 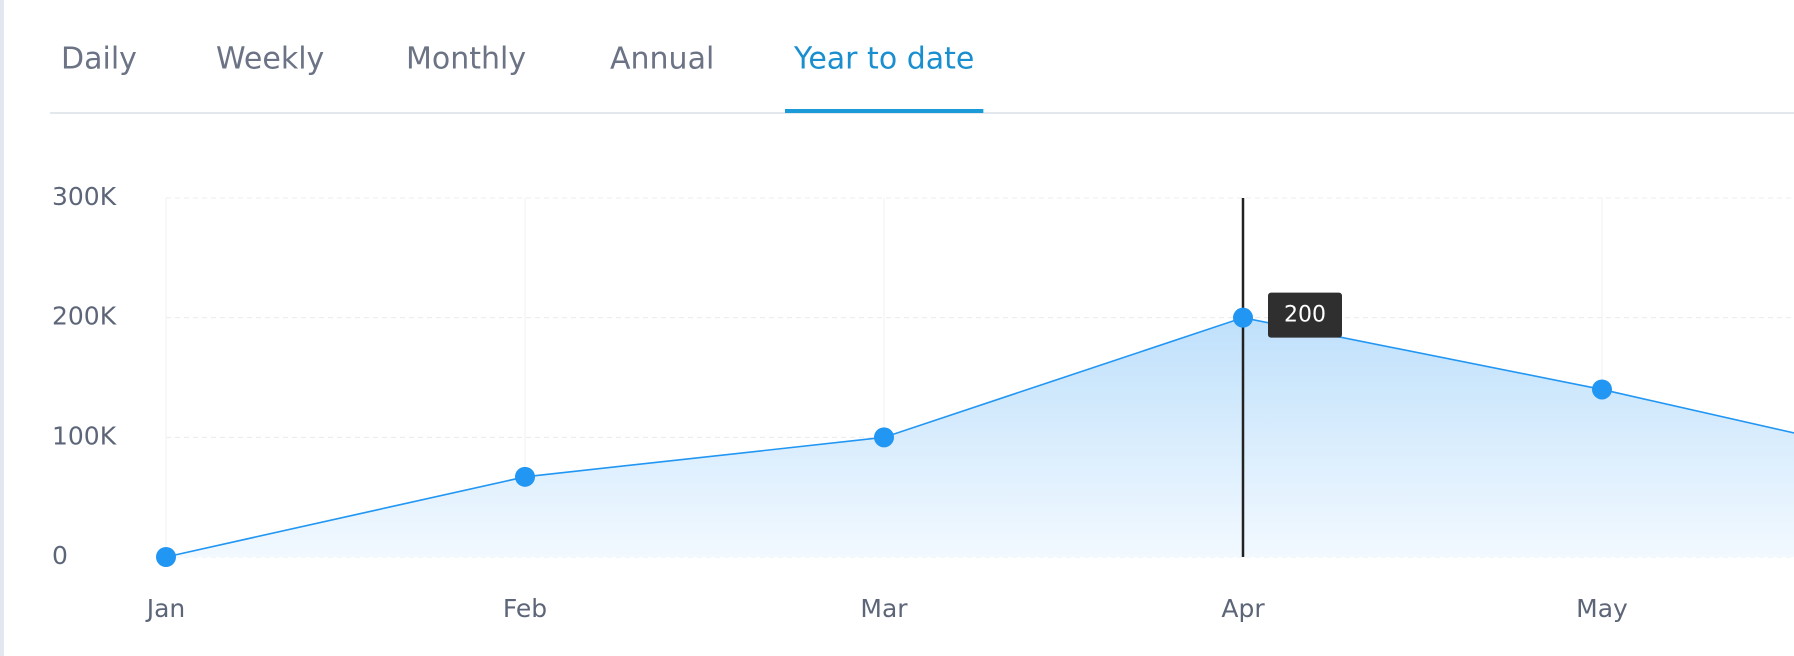 What do you see at coordinates (165, 608) in the screenshot?
I see `x-tick-label: Jan` at bounding box center [165, 608].